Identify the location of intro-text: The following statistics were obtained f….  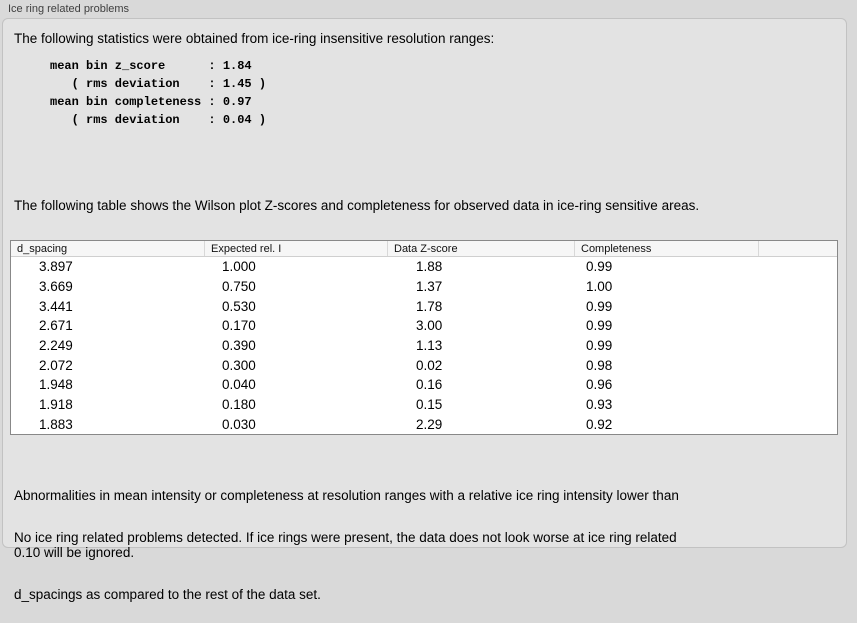
(254, 38).